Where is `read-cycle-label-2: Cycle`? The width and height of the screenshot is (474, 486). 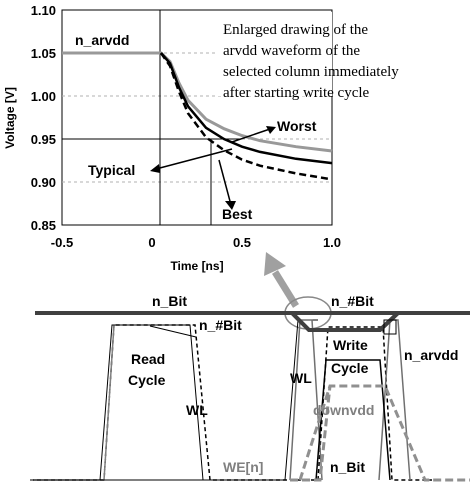
read-cycle-label-2: Cycle is located at coordinates (147, 380).